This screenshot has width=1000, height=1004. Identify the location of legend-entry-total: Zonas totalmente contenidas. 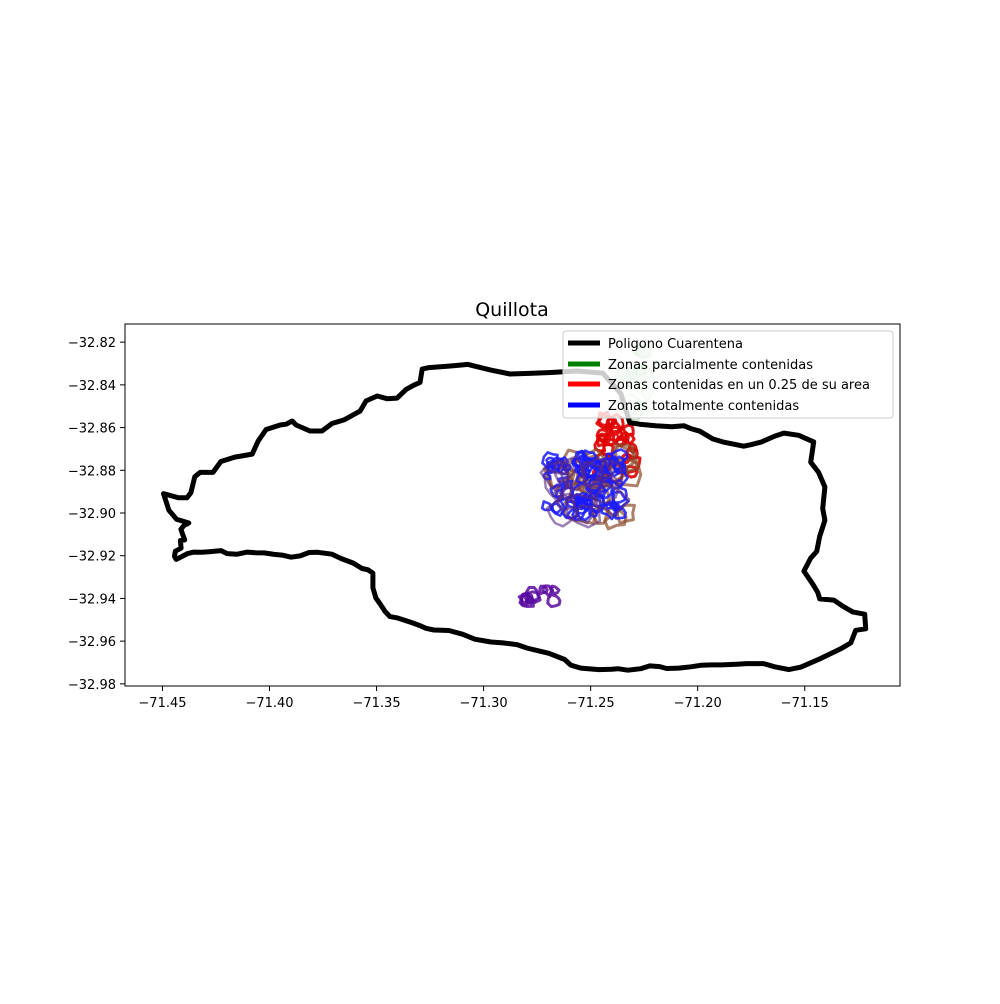
(683, 406).